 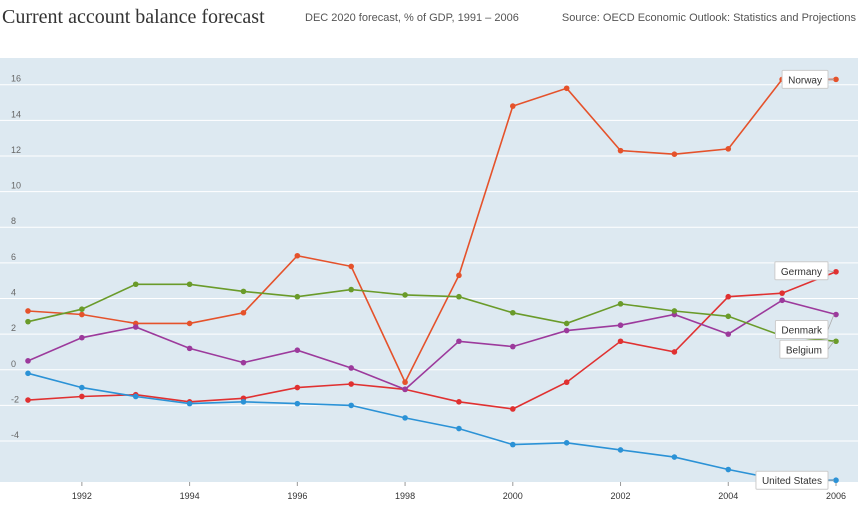 I want to click on y-tick-label: -4, so click(x=15, y=435).